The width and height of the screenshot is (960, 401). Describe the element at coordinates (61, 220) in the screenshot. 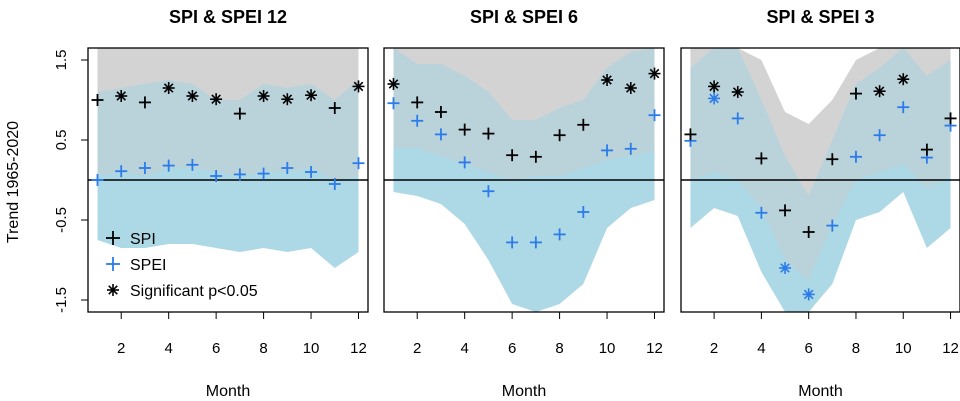

I see `y-tick-label: -0.5` at that location.